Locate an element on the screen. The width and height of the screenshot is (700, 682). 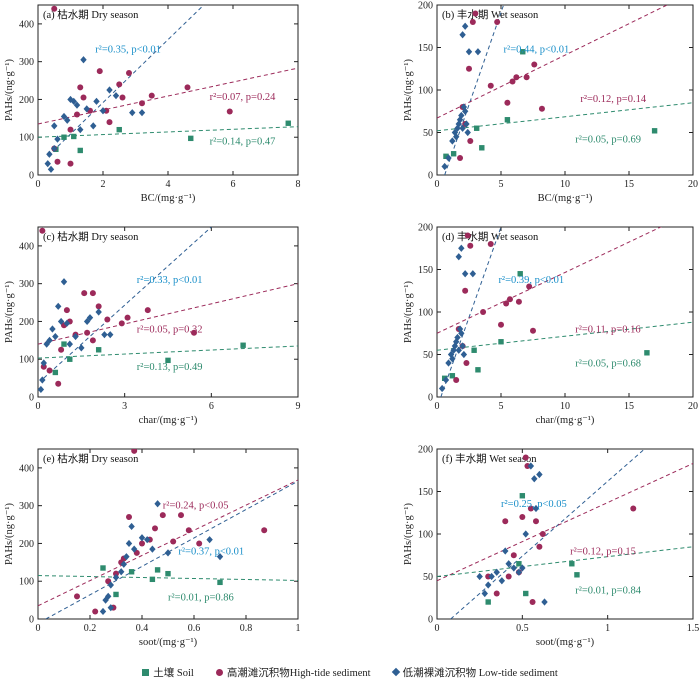
x-tick-label: 0.6 is located at coordinates (194, 628).